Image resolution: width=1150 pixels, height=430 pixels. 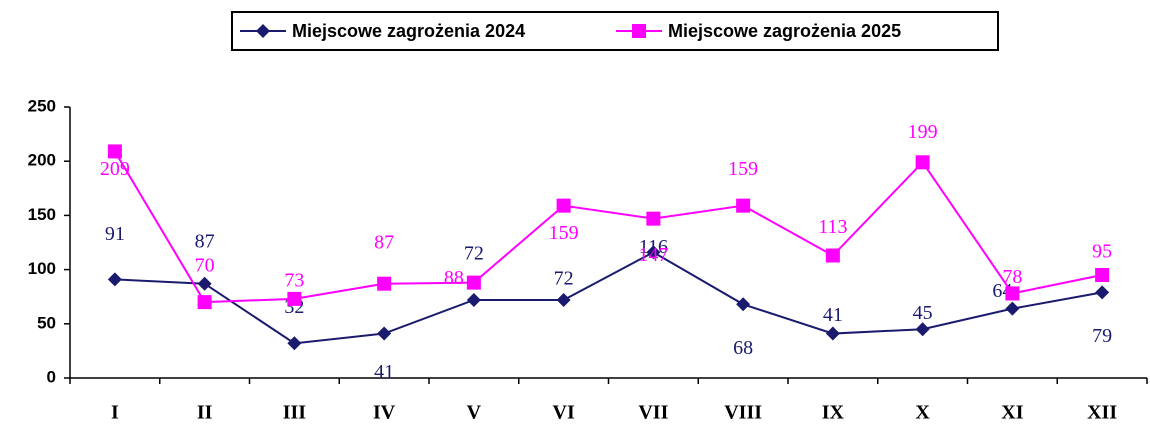 What do you see at coordinates (42, 214) in the screenshot?
I see `y-tick-label: 150` at bounding box center [42, 214].